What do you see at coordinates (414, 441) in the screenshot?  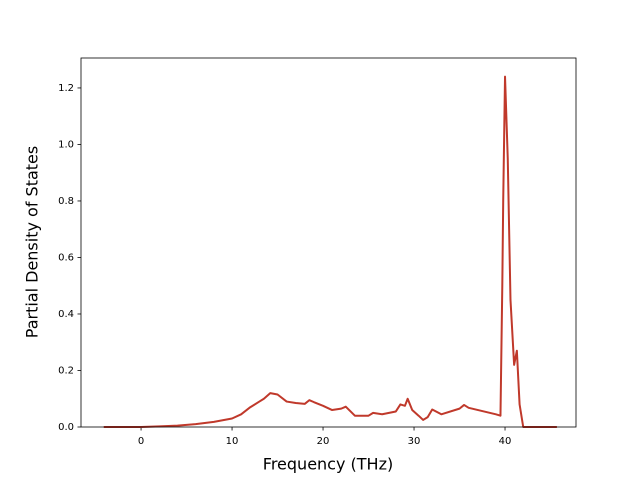 I see `x-tick-label: 30` at bounding box center [414, 441].